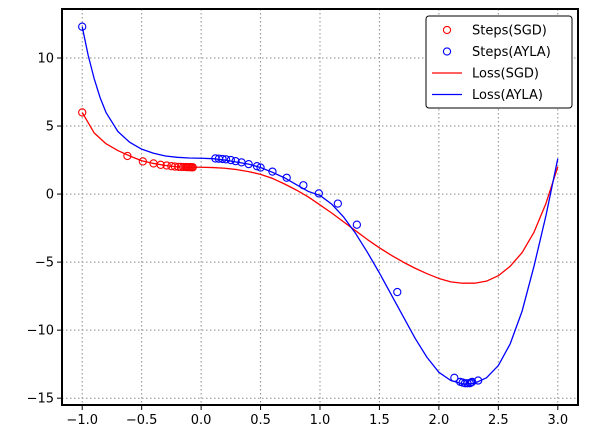 This screenshot has height=440, width=592. What do you see at coordinates (447, 51) in the screenshot?
I see `legend-marker-steps-ayla` at bounding box center [447, 51].